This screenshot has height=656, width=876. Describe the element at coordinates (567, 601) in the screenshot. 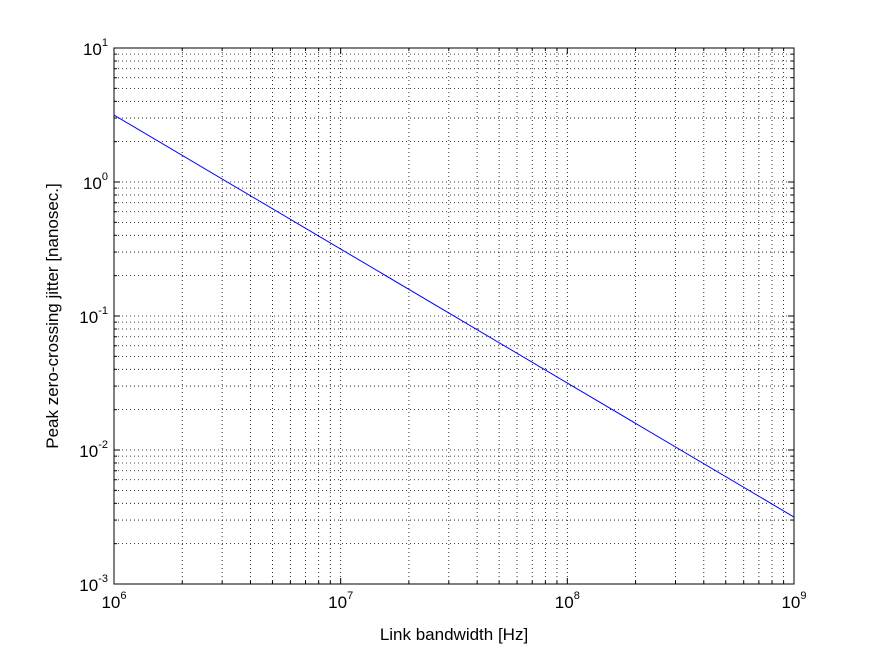

I see `x-tick-label: 10⁸` at that location.